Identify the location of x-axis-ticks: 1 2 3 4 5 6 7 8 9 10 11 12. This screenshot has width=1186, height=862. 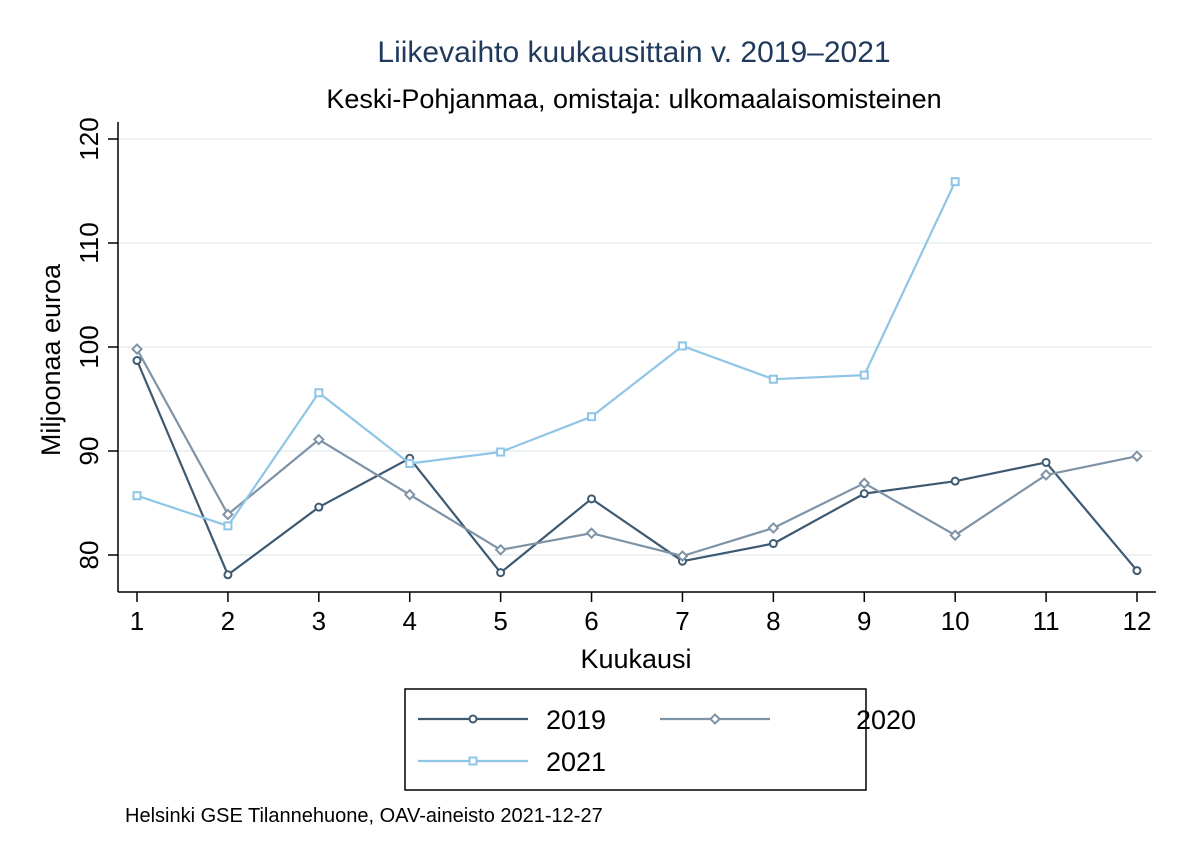
(641, 614).